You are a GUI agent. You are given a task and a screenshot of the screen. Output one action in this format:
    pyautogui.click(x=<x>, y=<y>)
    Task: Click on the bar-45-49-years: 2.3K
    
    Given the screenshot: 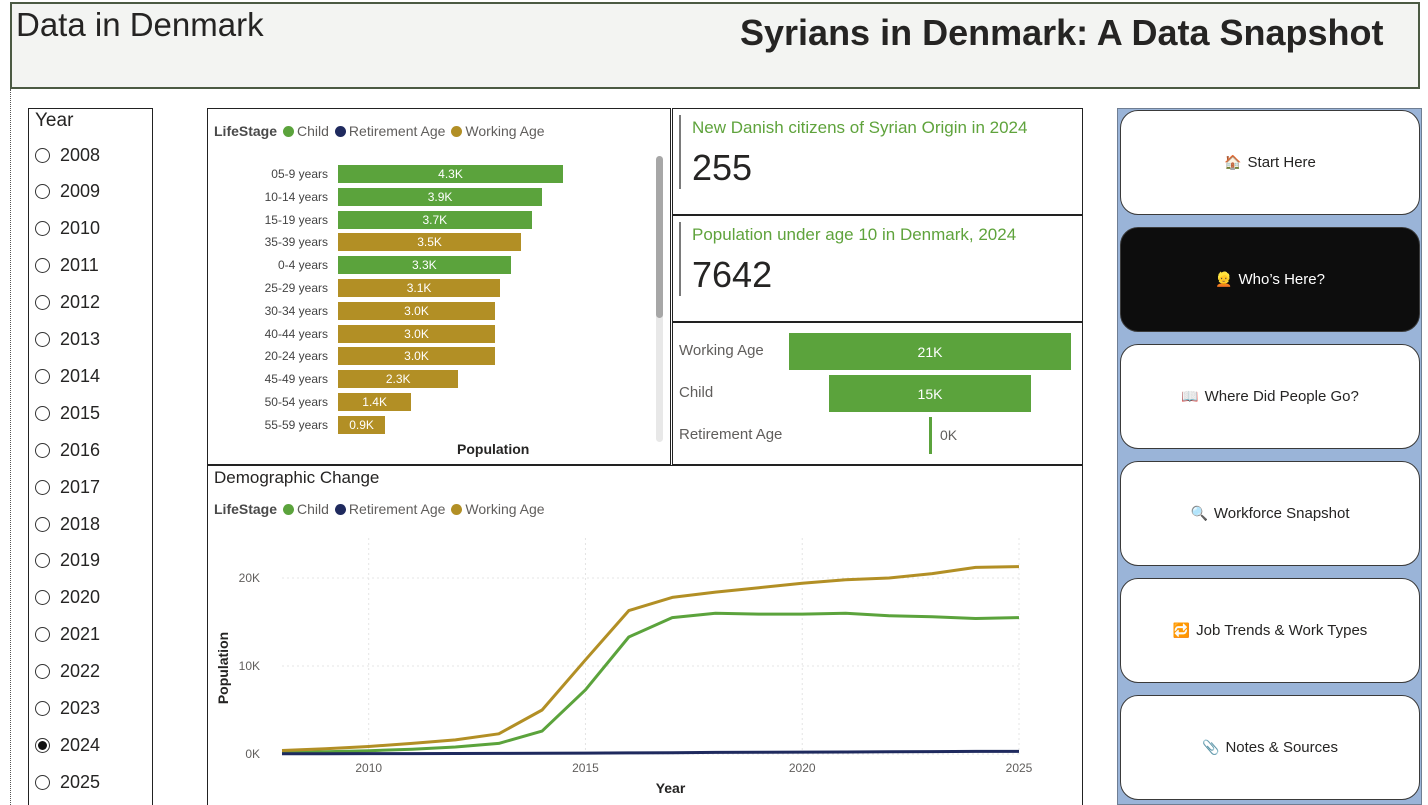 What is the action you would take?
    pyautogui.click(x=398, y=379)
    